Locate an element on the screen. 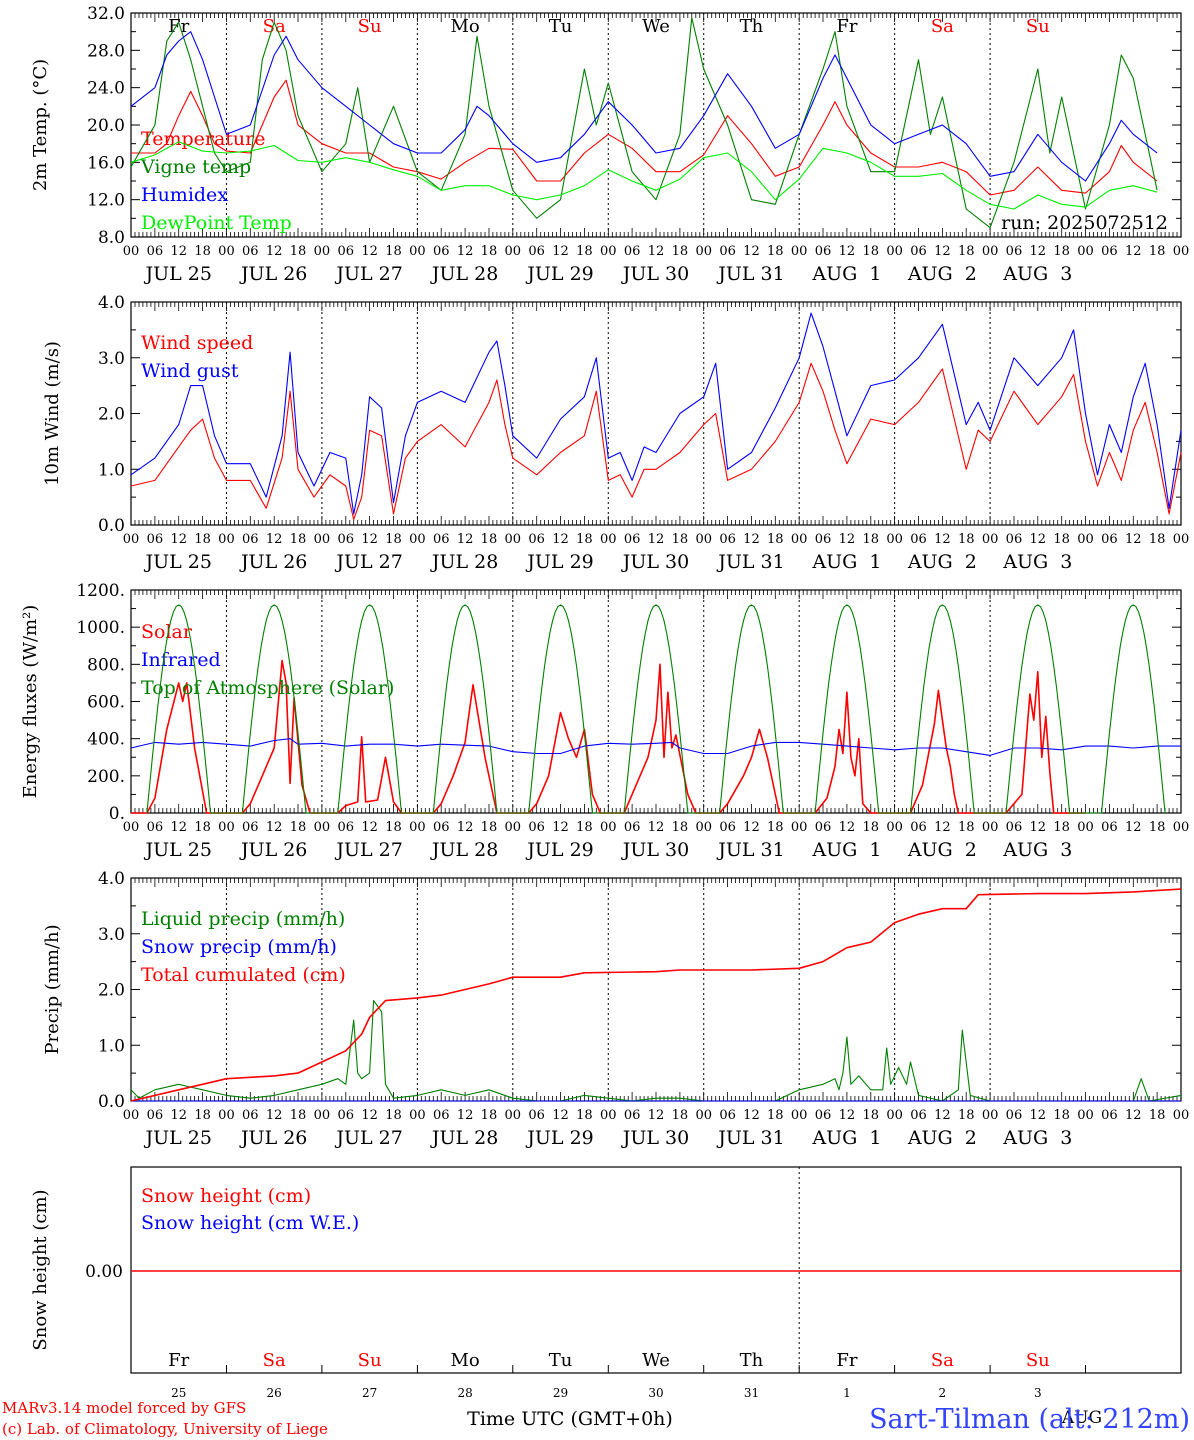 This screenshot has width=1194, height=1440. legend-entry: Top of Atmosphere (Solar) is located at coordinates (267, 688).